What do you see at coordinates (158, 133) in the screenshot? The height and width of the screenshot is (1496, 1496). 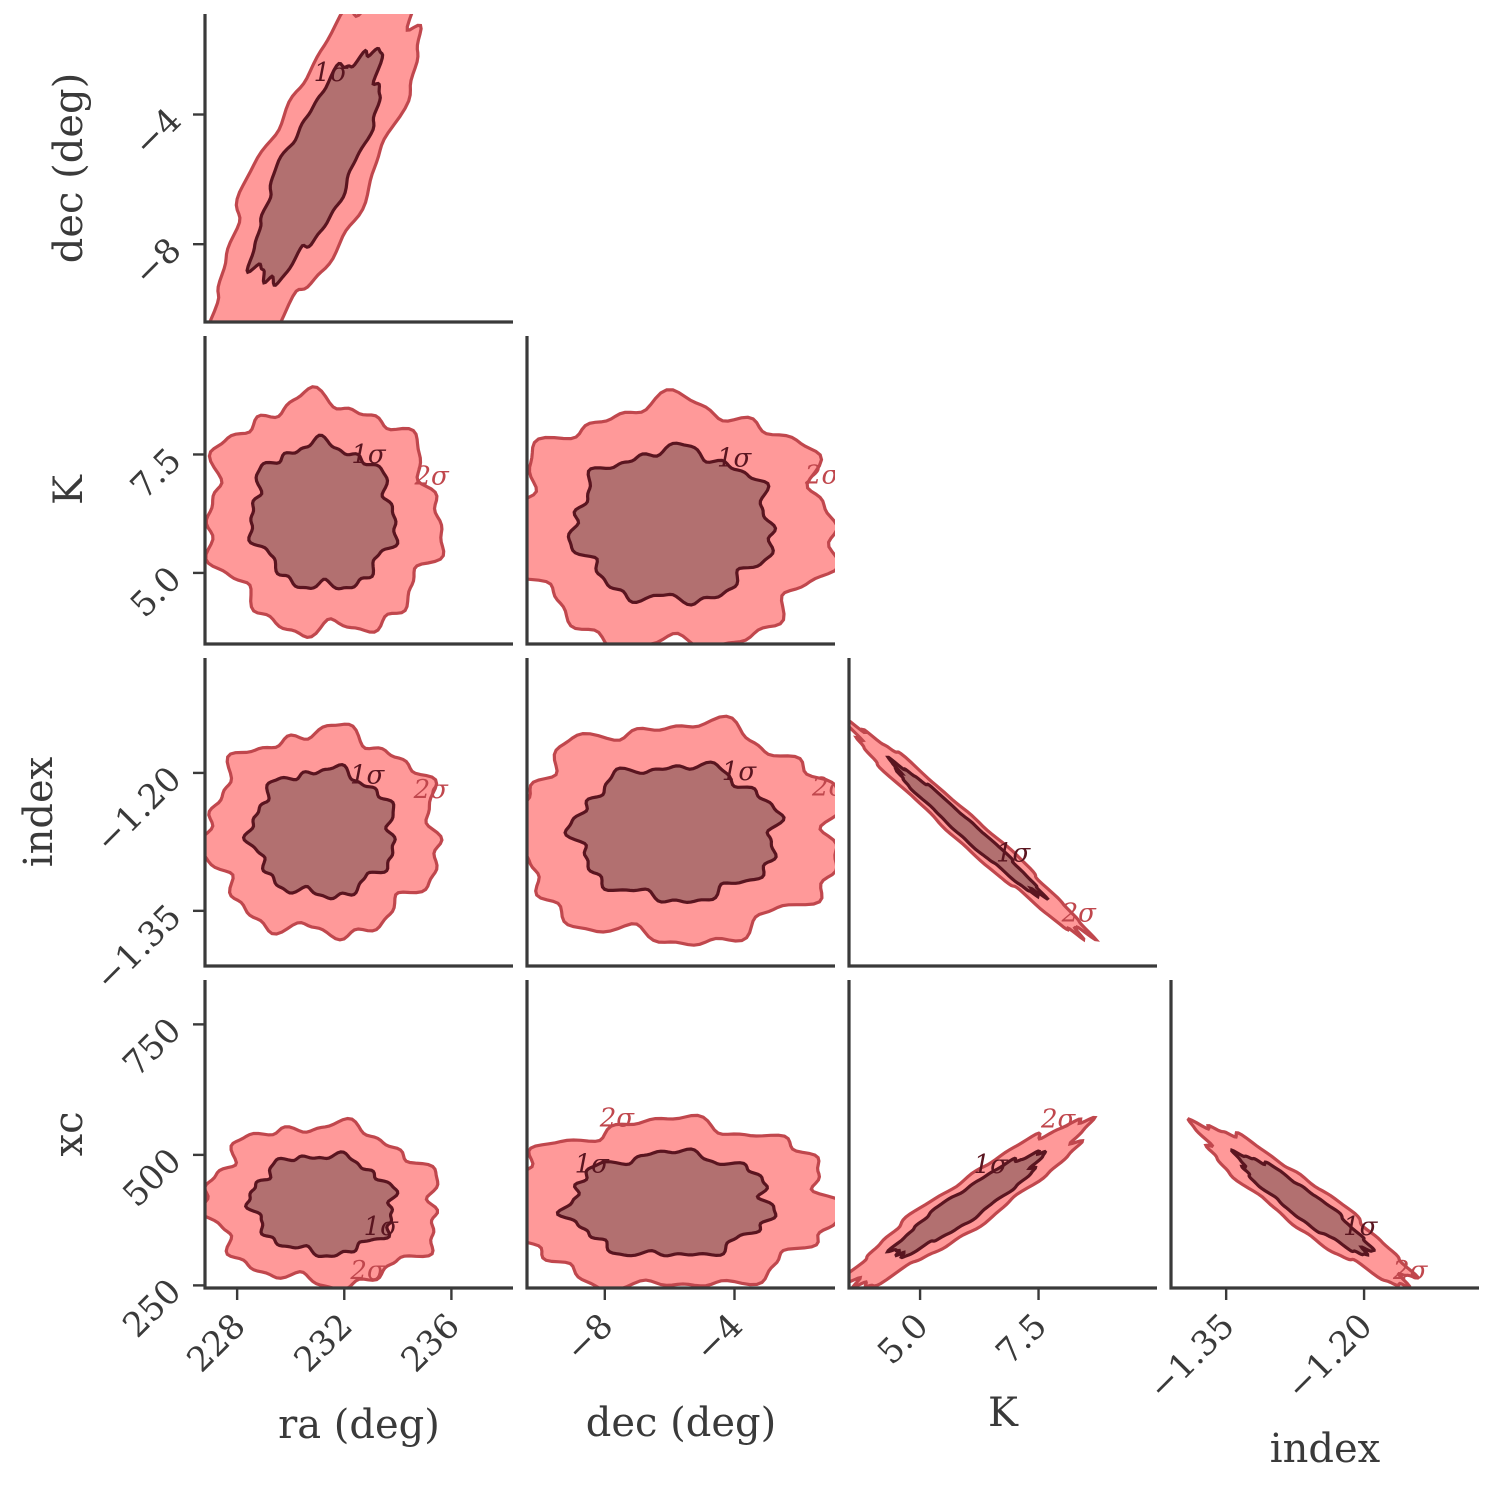 I see `y-tick-label: −4` at bounding box center [158, 133].